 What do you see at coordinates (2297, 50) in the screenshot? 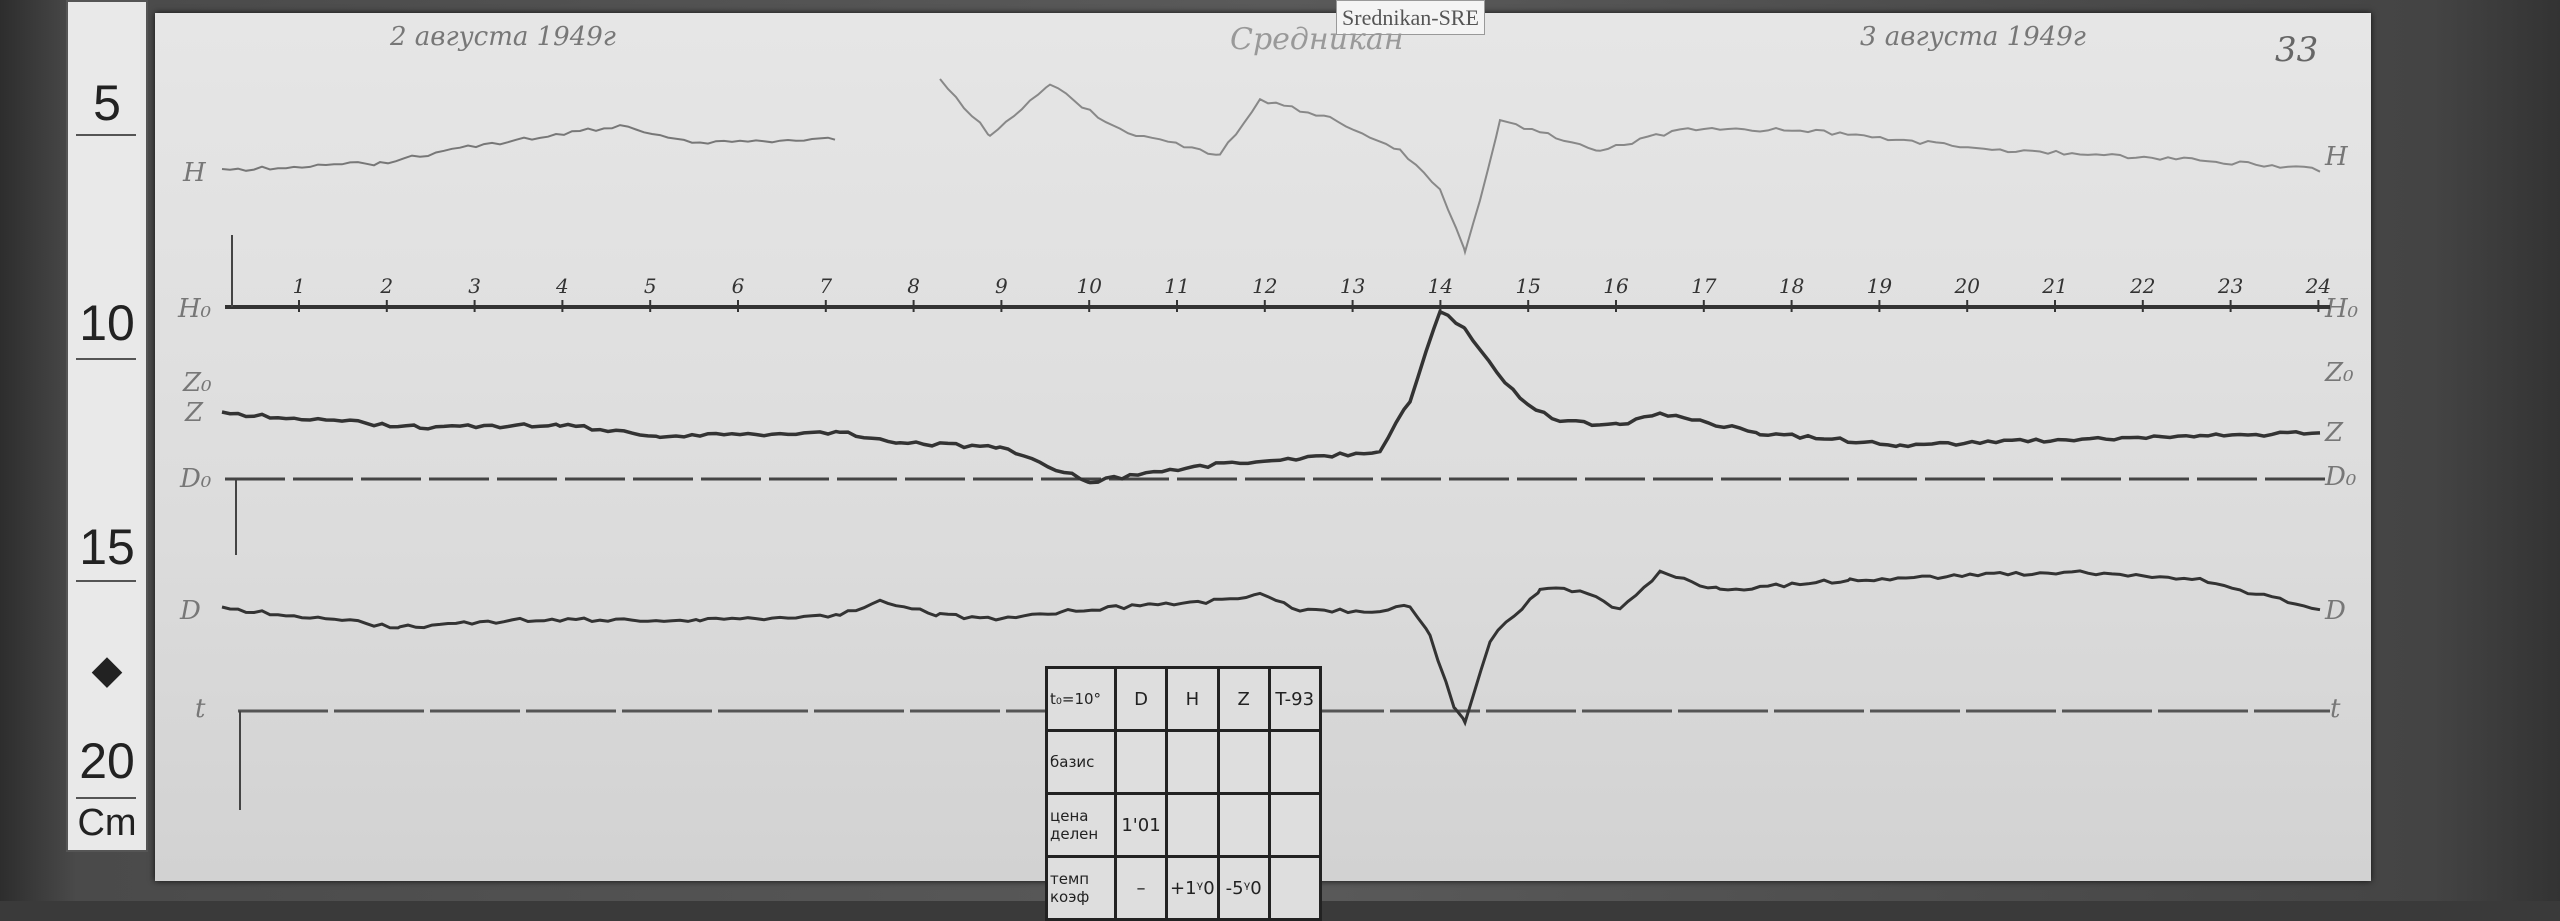
I see `page-number: 33` at bounding box center [2297, 50].